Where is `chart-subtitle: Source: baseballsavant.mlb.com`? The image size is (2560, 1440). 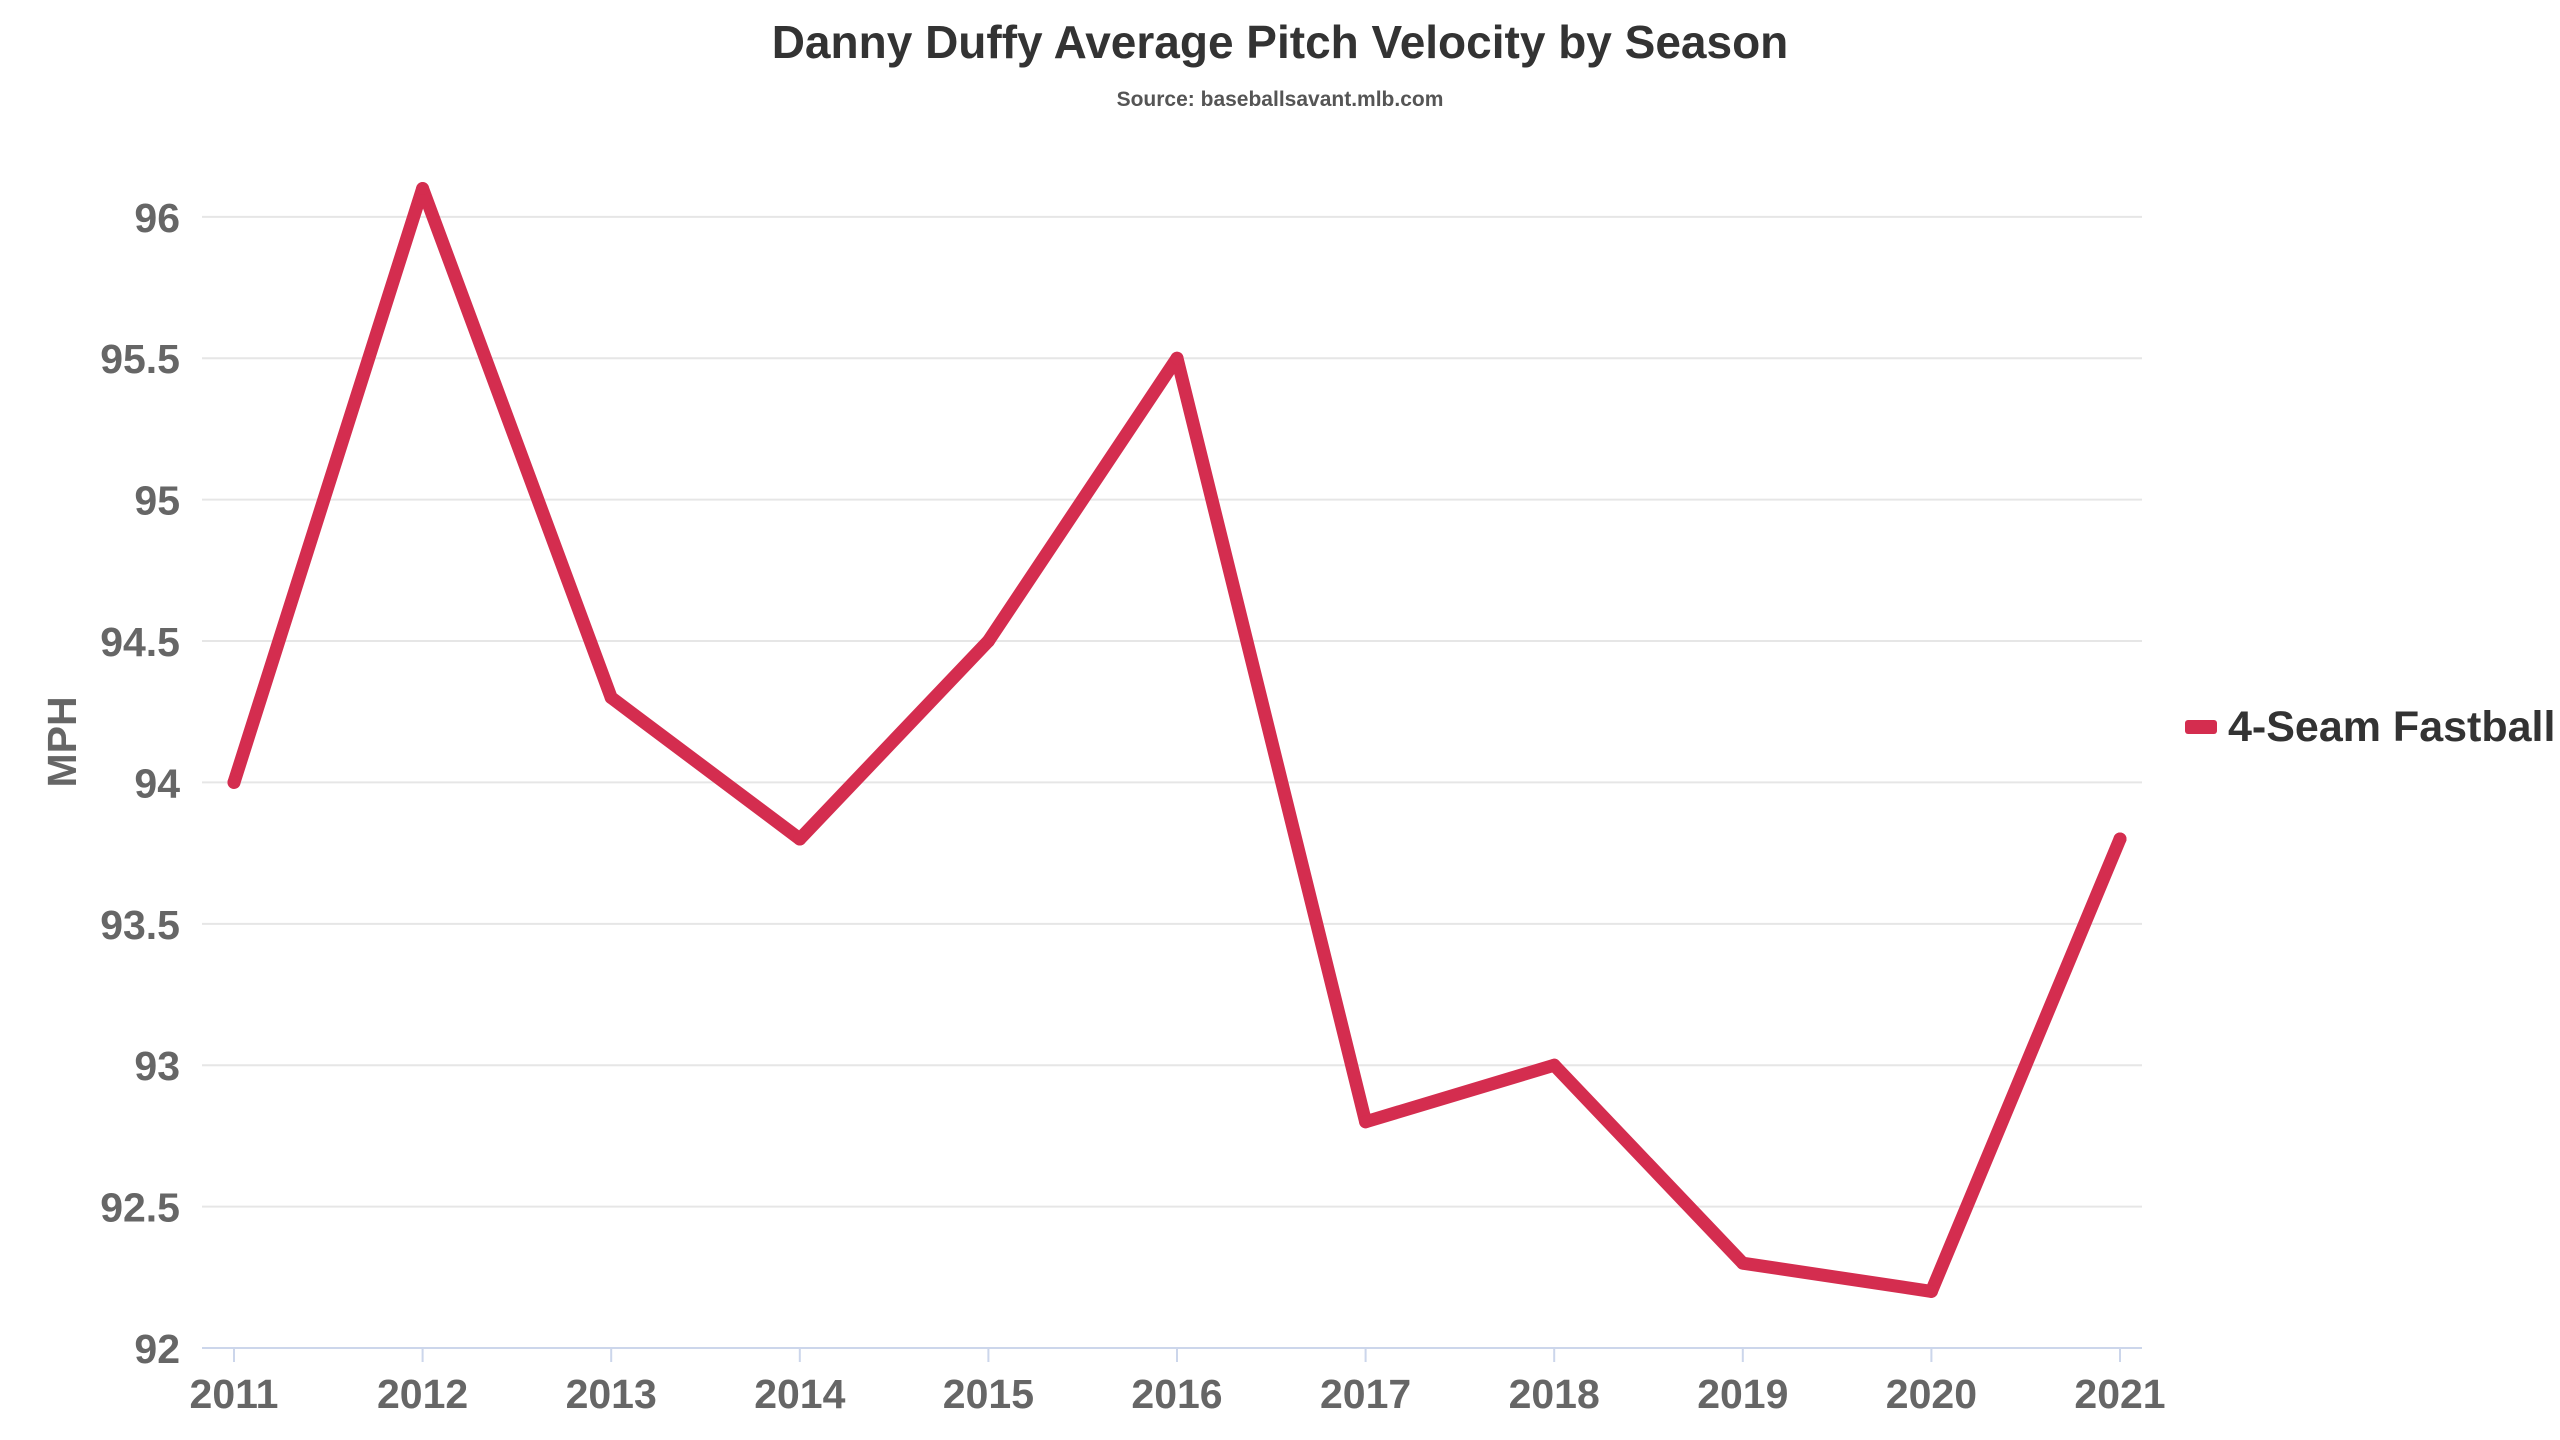 chart-subtitle: Source: baseballsavant.mlb.com is located at coordinates (1280, 99).